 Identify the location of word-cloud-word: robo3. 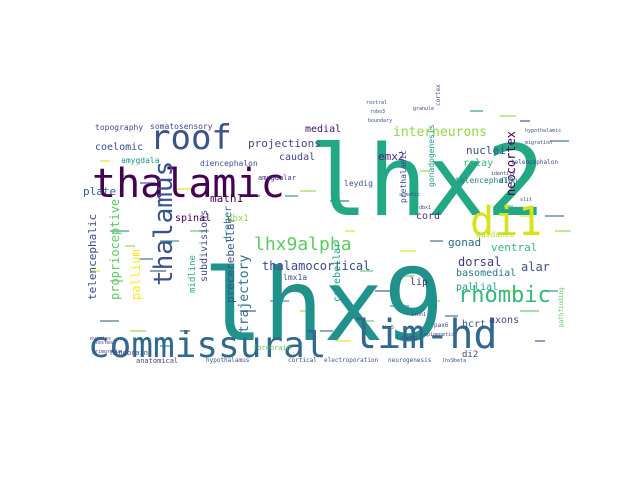
(377, 112).